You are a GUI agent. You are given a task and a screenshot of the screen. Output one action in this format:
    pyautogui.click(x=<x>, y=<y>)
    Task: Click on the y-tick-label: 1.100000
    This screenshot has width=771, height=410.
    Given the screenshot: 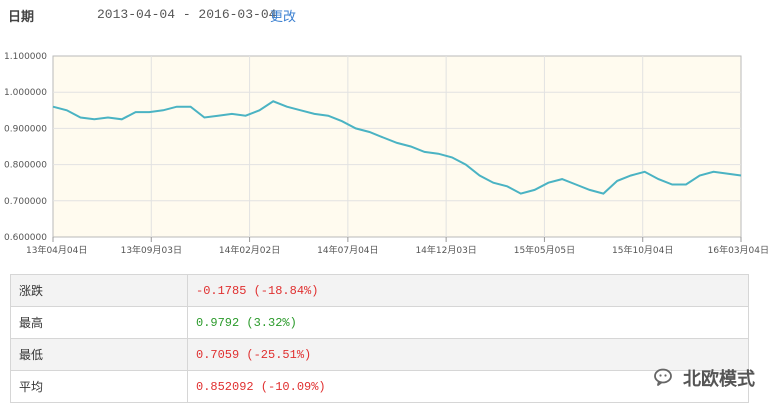 What is the action you would take?
    pyautogui.click(x=25, y=57)
    